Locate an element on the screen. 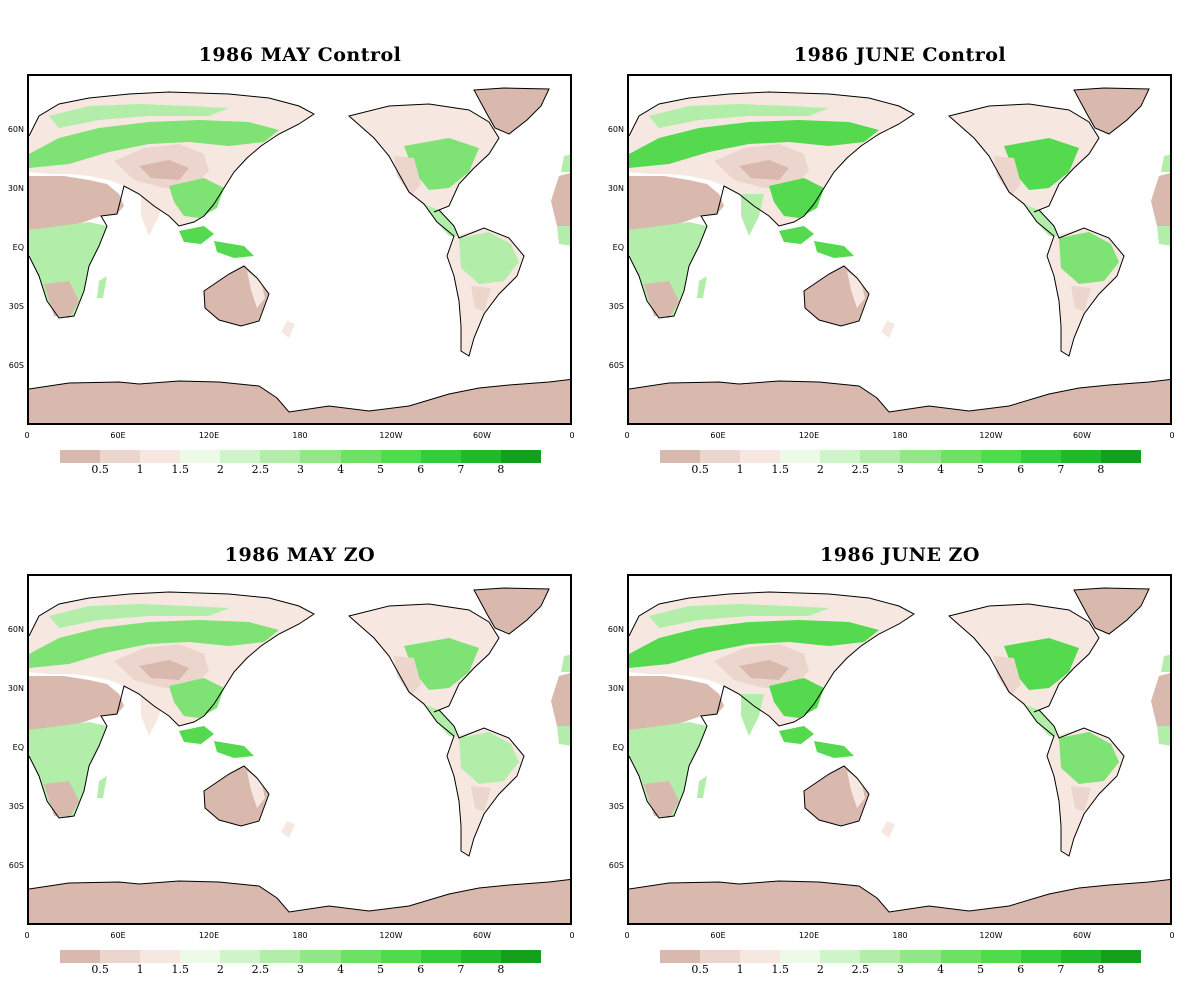  lon-tick-label: 60E is located at coordinates (118, 435).